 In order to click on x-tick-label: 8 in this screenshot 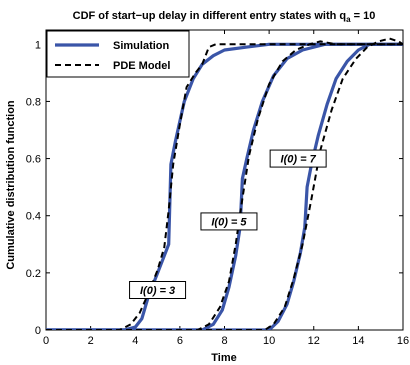, I will do `click(224, 341)`.